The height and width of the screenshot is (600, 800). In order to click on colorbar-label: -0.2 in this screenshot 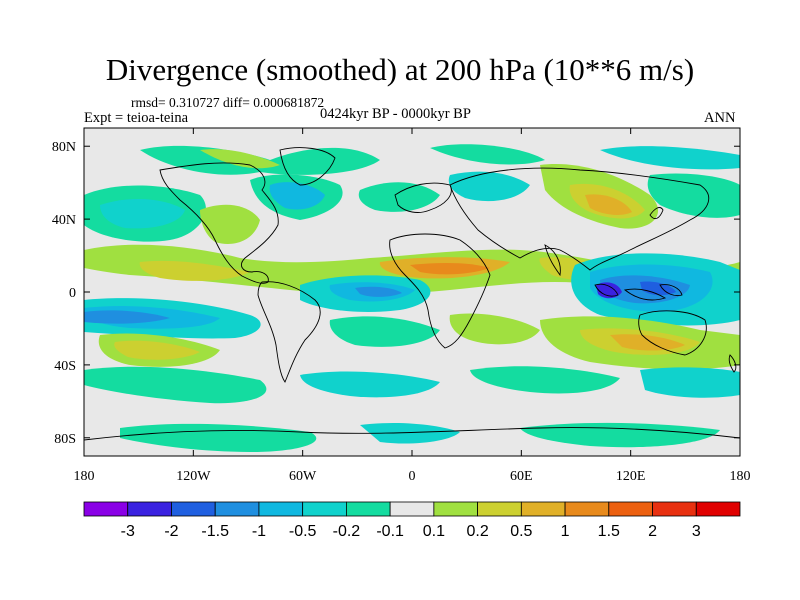, I will do `click(347, 531)`.